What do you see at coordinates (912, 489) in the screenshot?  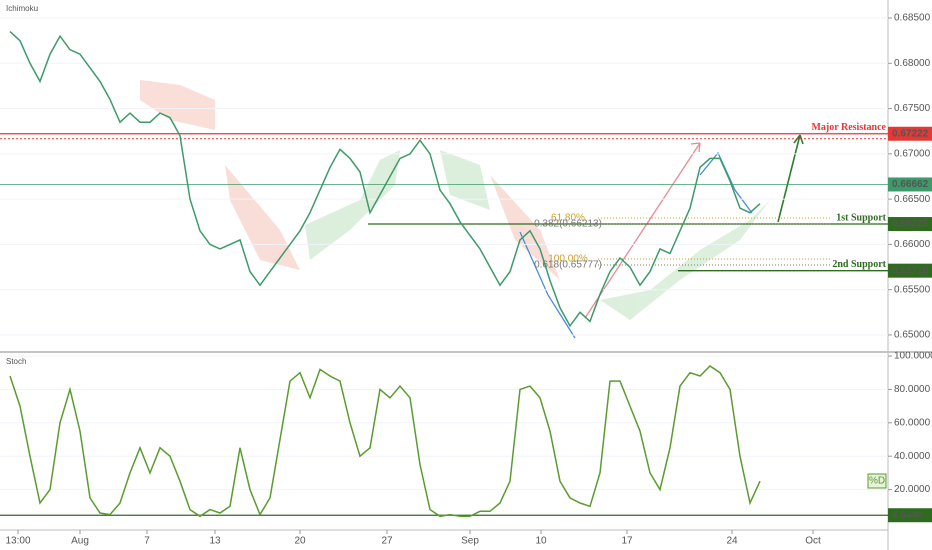 I see `y-tick-label: 20.0000` at bounding box center [912, 489].